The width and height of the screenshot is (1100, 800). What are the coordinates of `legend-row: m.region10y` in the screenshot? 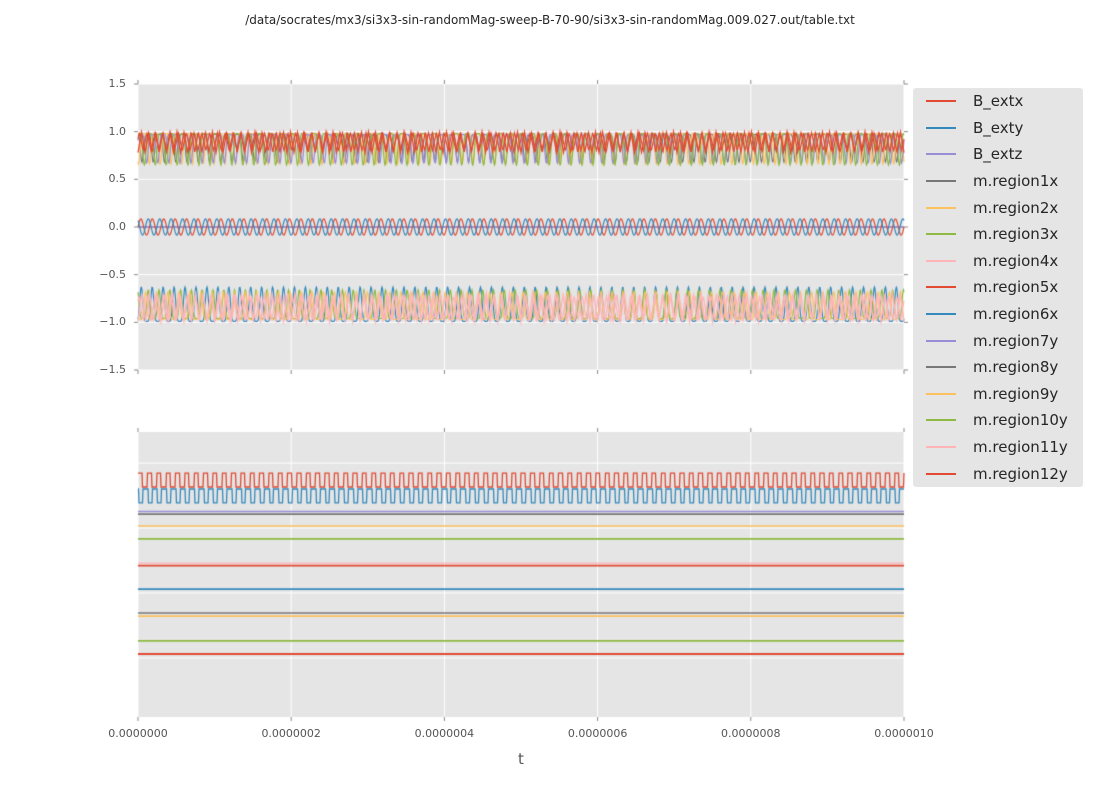 It's located at (998, 420).